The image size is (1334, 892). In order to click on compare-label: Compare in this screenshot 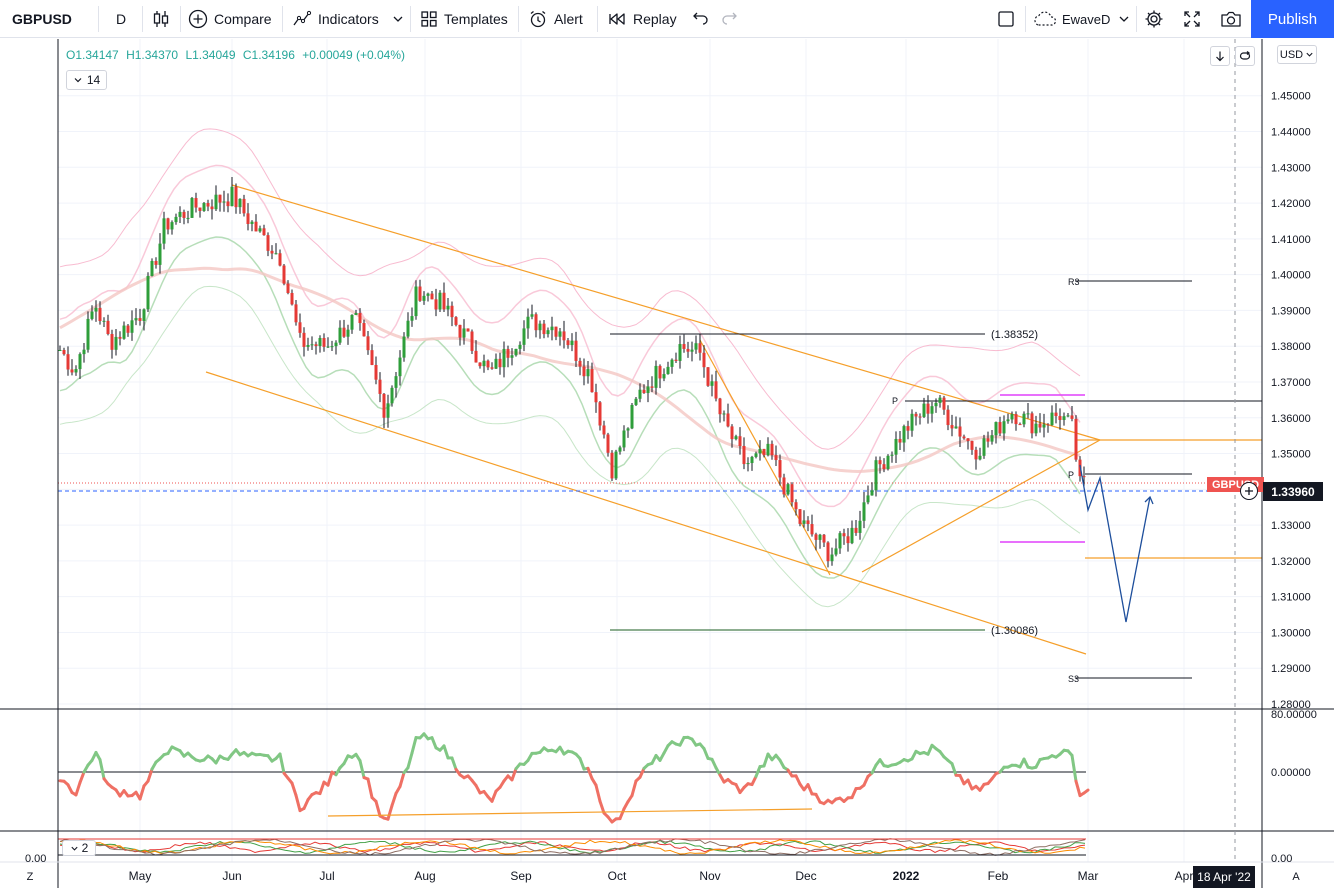, I will do `click(243, 19)`.